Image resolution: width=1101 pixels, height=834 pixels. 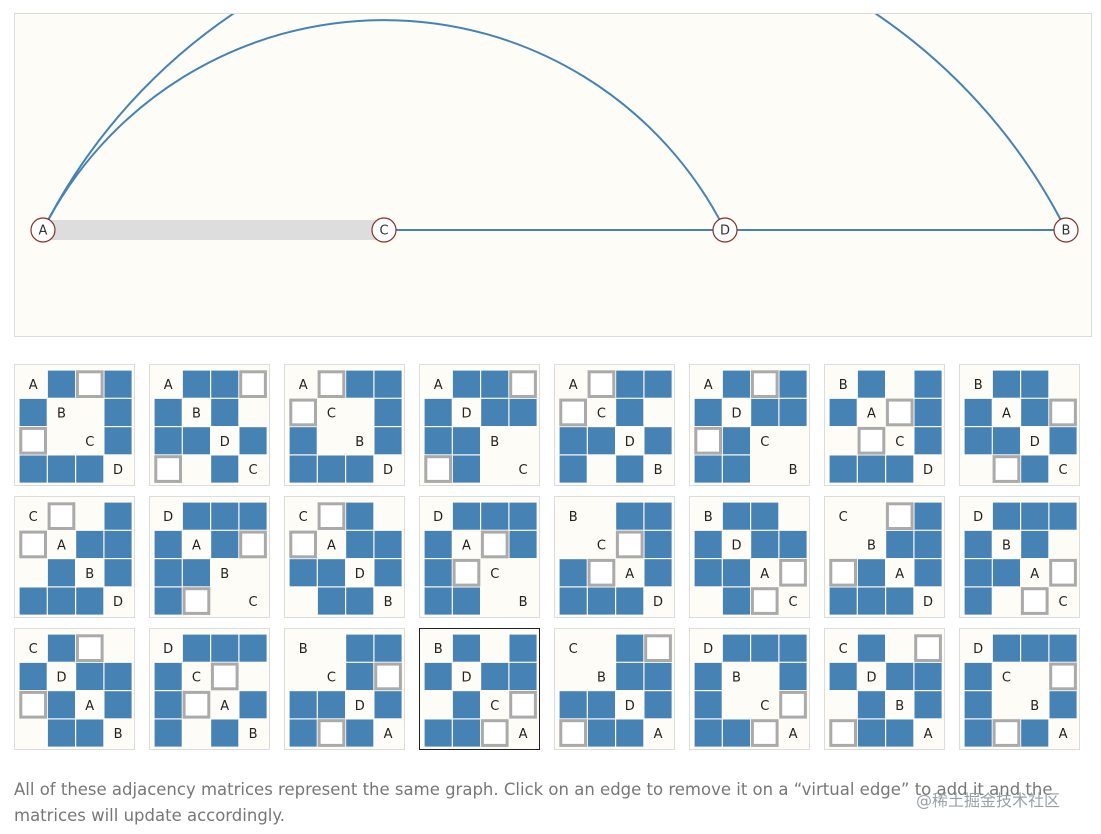 I want to click on adjacency-matrix: B D A C, so click(x=749, y=557).